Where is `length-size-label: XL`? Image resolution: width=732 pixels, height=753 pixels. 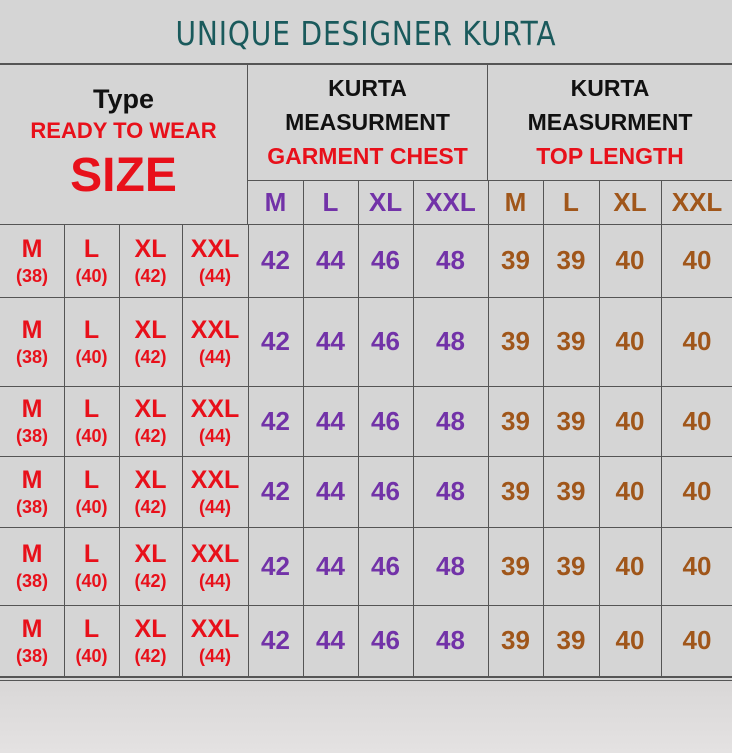 length-size-label: XL is located at coordinates (630, 201).